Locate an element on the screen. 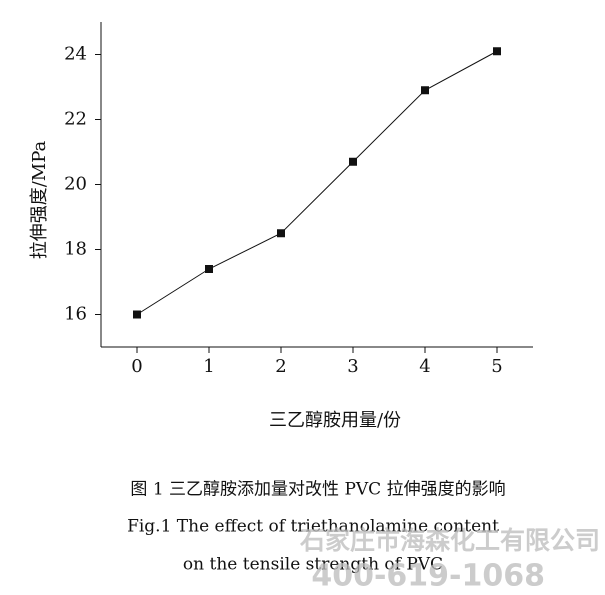  x-tick-label: 5 is located at coordinates (496, 366).